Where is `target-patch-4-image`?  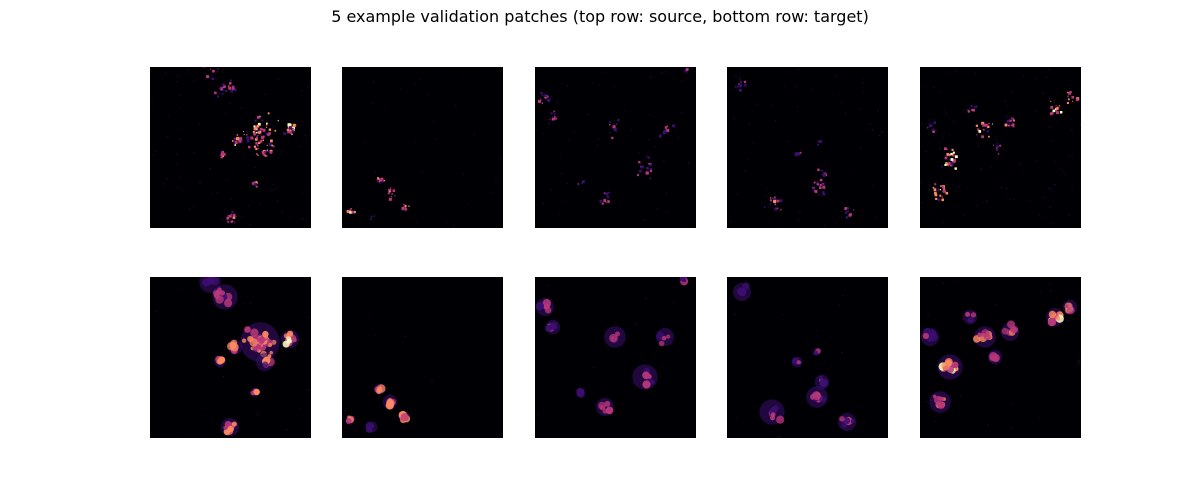
target-patch-4-image is located at coordinates (799, 360).